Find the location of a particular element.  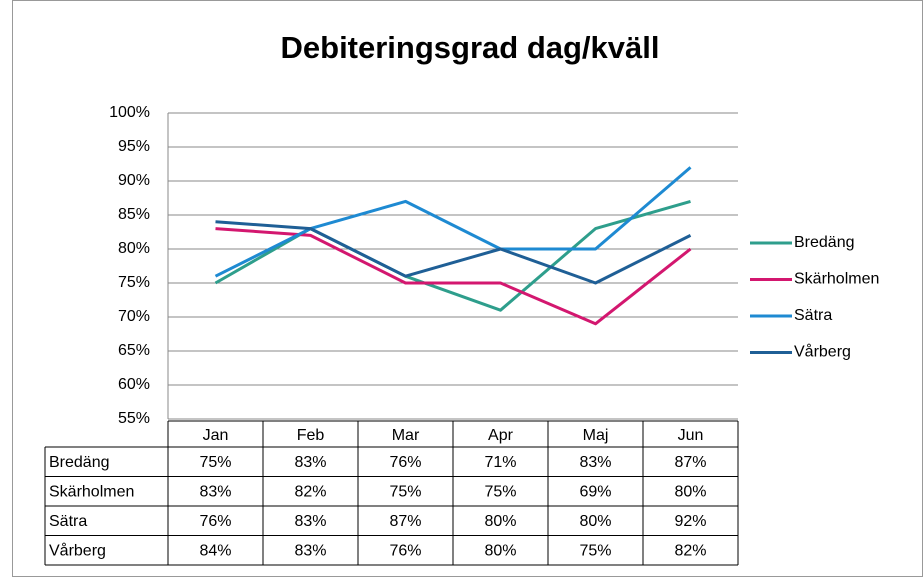

y-tick-label: 80% is located at coordinates (134, 248).